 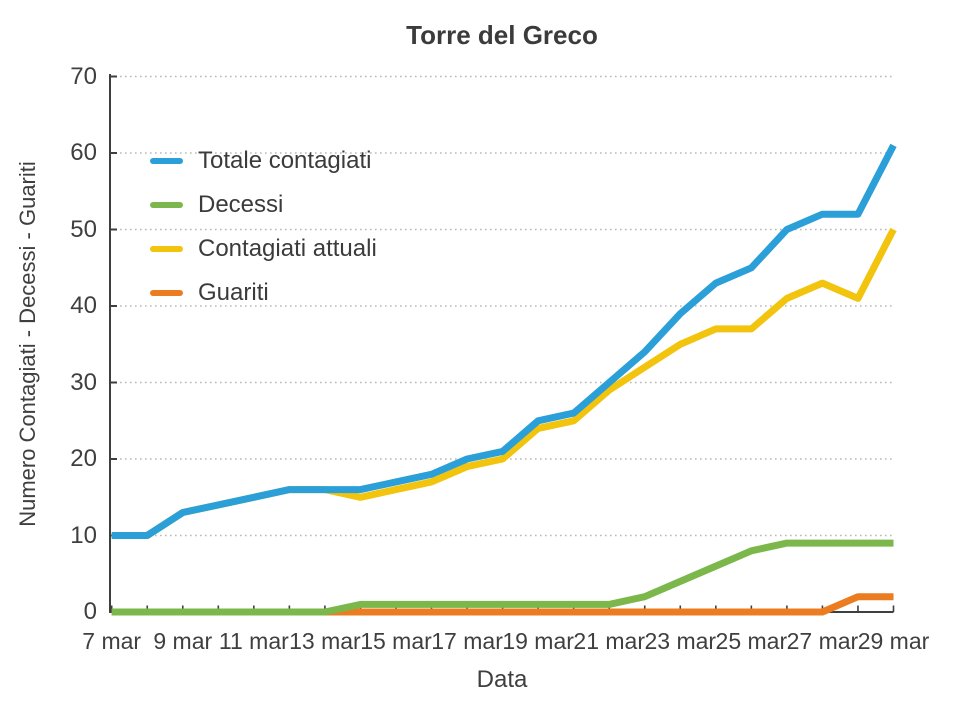 I want to click on x-tick-label-17-mar: 17 mar, so click(x=467, y=641).